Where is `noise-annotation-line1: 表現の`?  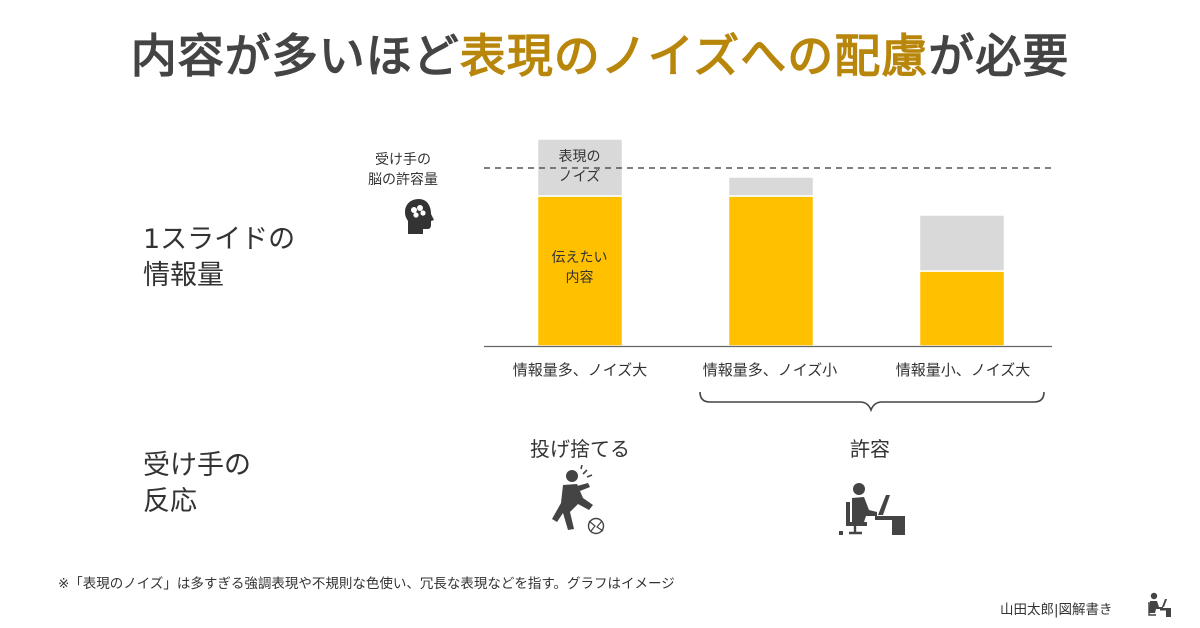 noise-annotation-line1: 表現の is located at coordinates (579, 157).